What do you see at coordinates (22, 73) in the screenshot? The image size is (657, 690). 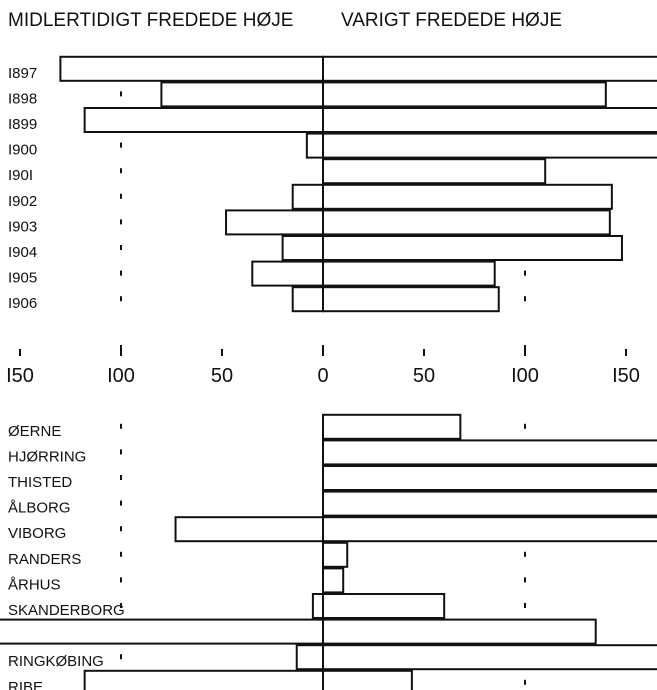 I see `category-label: I897` at bounding box center [22, 73].